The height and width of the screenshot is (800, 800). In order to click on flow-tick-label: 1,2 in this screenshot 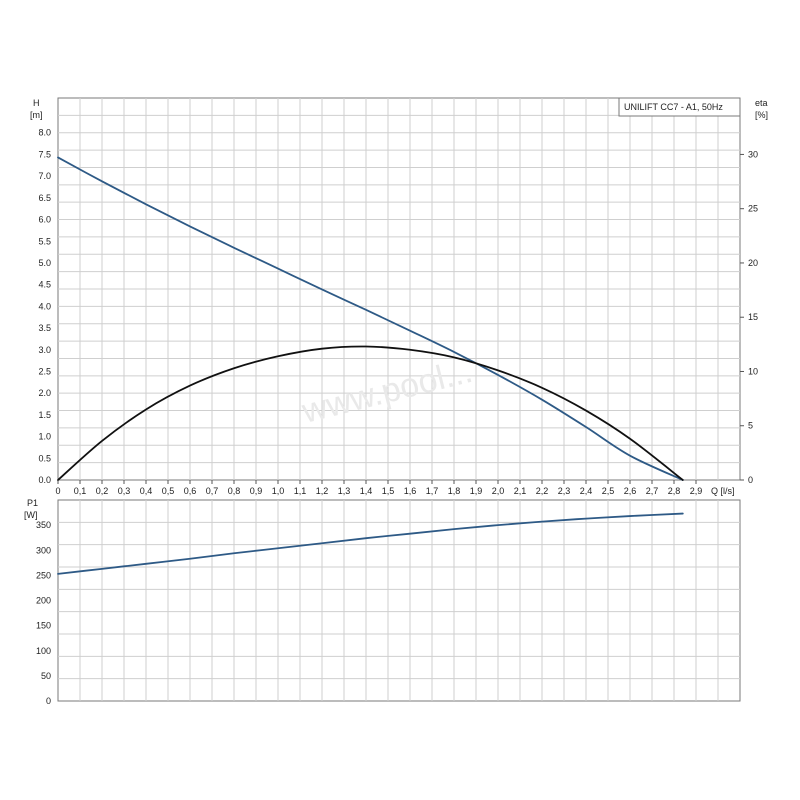, I will do `click(322, 491)`.